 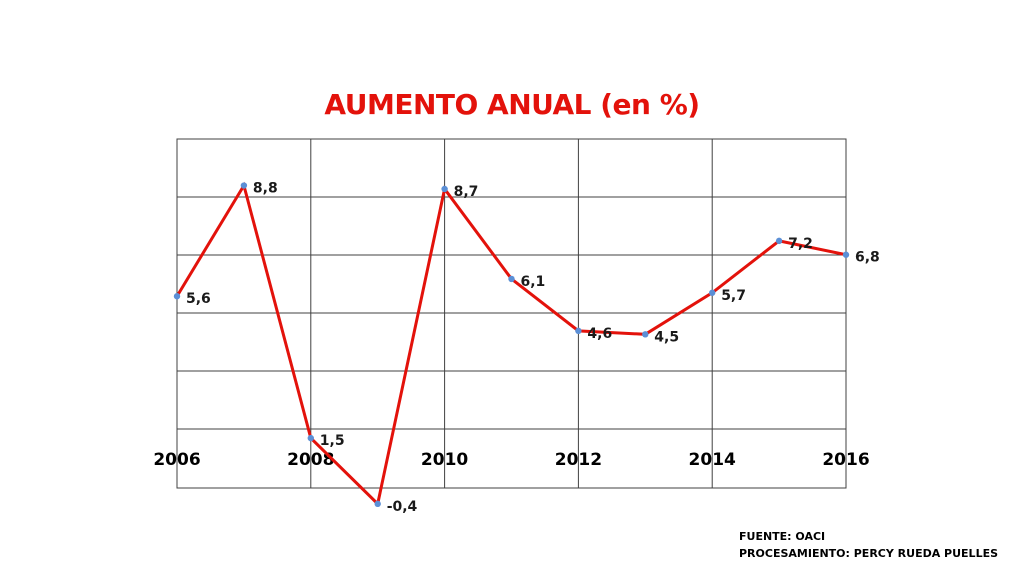 I want to click on data-label: 1,5, so click(x=332, y=441).